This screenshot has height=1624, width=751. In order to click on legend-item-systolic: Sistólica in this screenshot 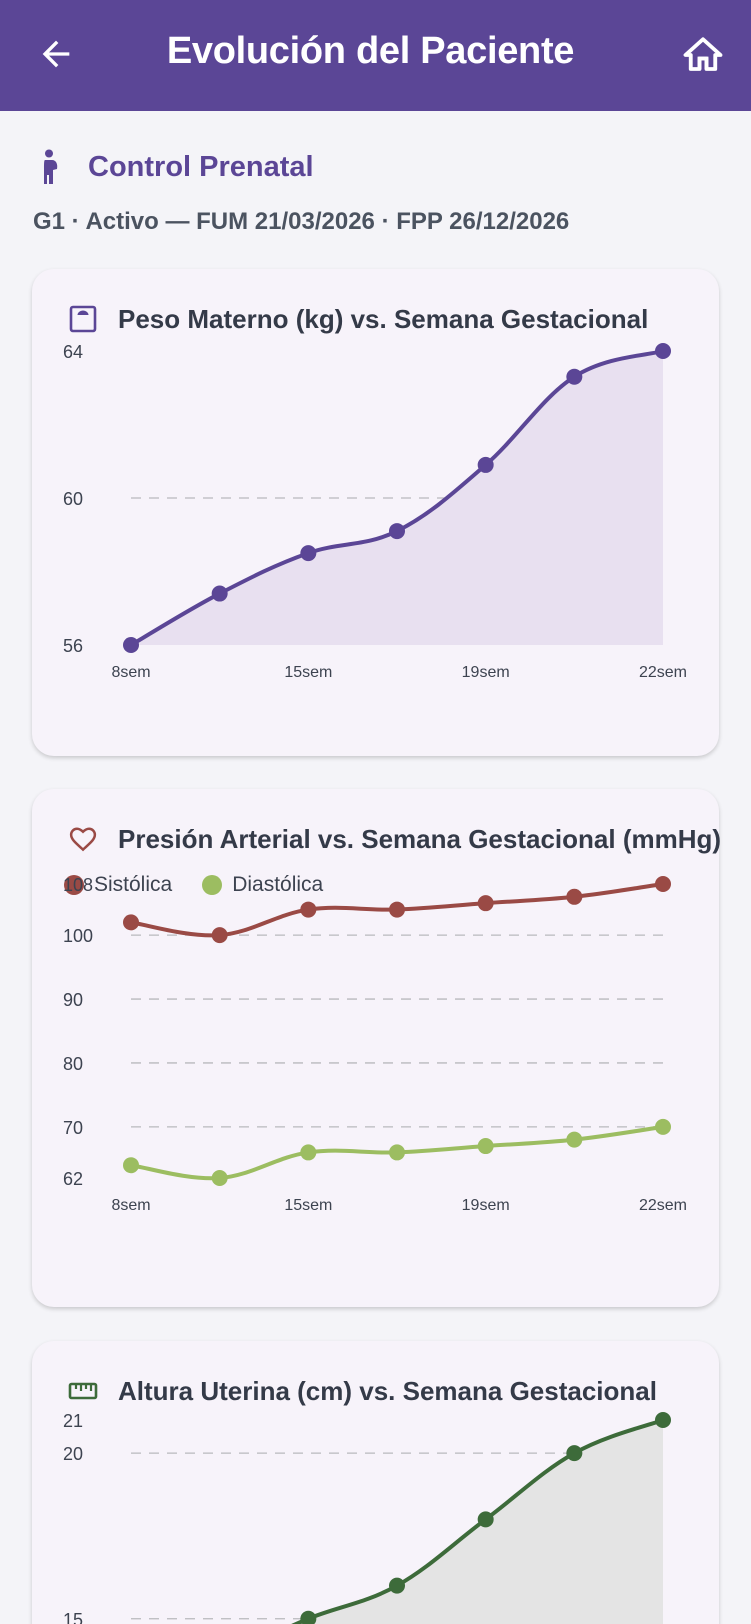, I will do `click(118, 885)`.